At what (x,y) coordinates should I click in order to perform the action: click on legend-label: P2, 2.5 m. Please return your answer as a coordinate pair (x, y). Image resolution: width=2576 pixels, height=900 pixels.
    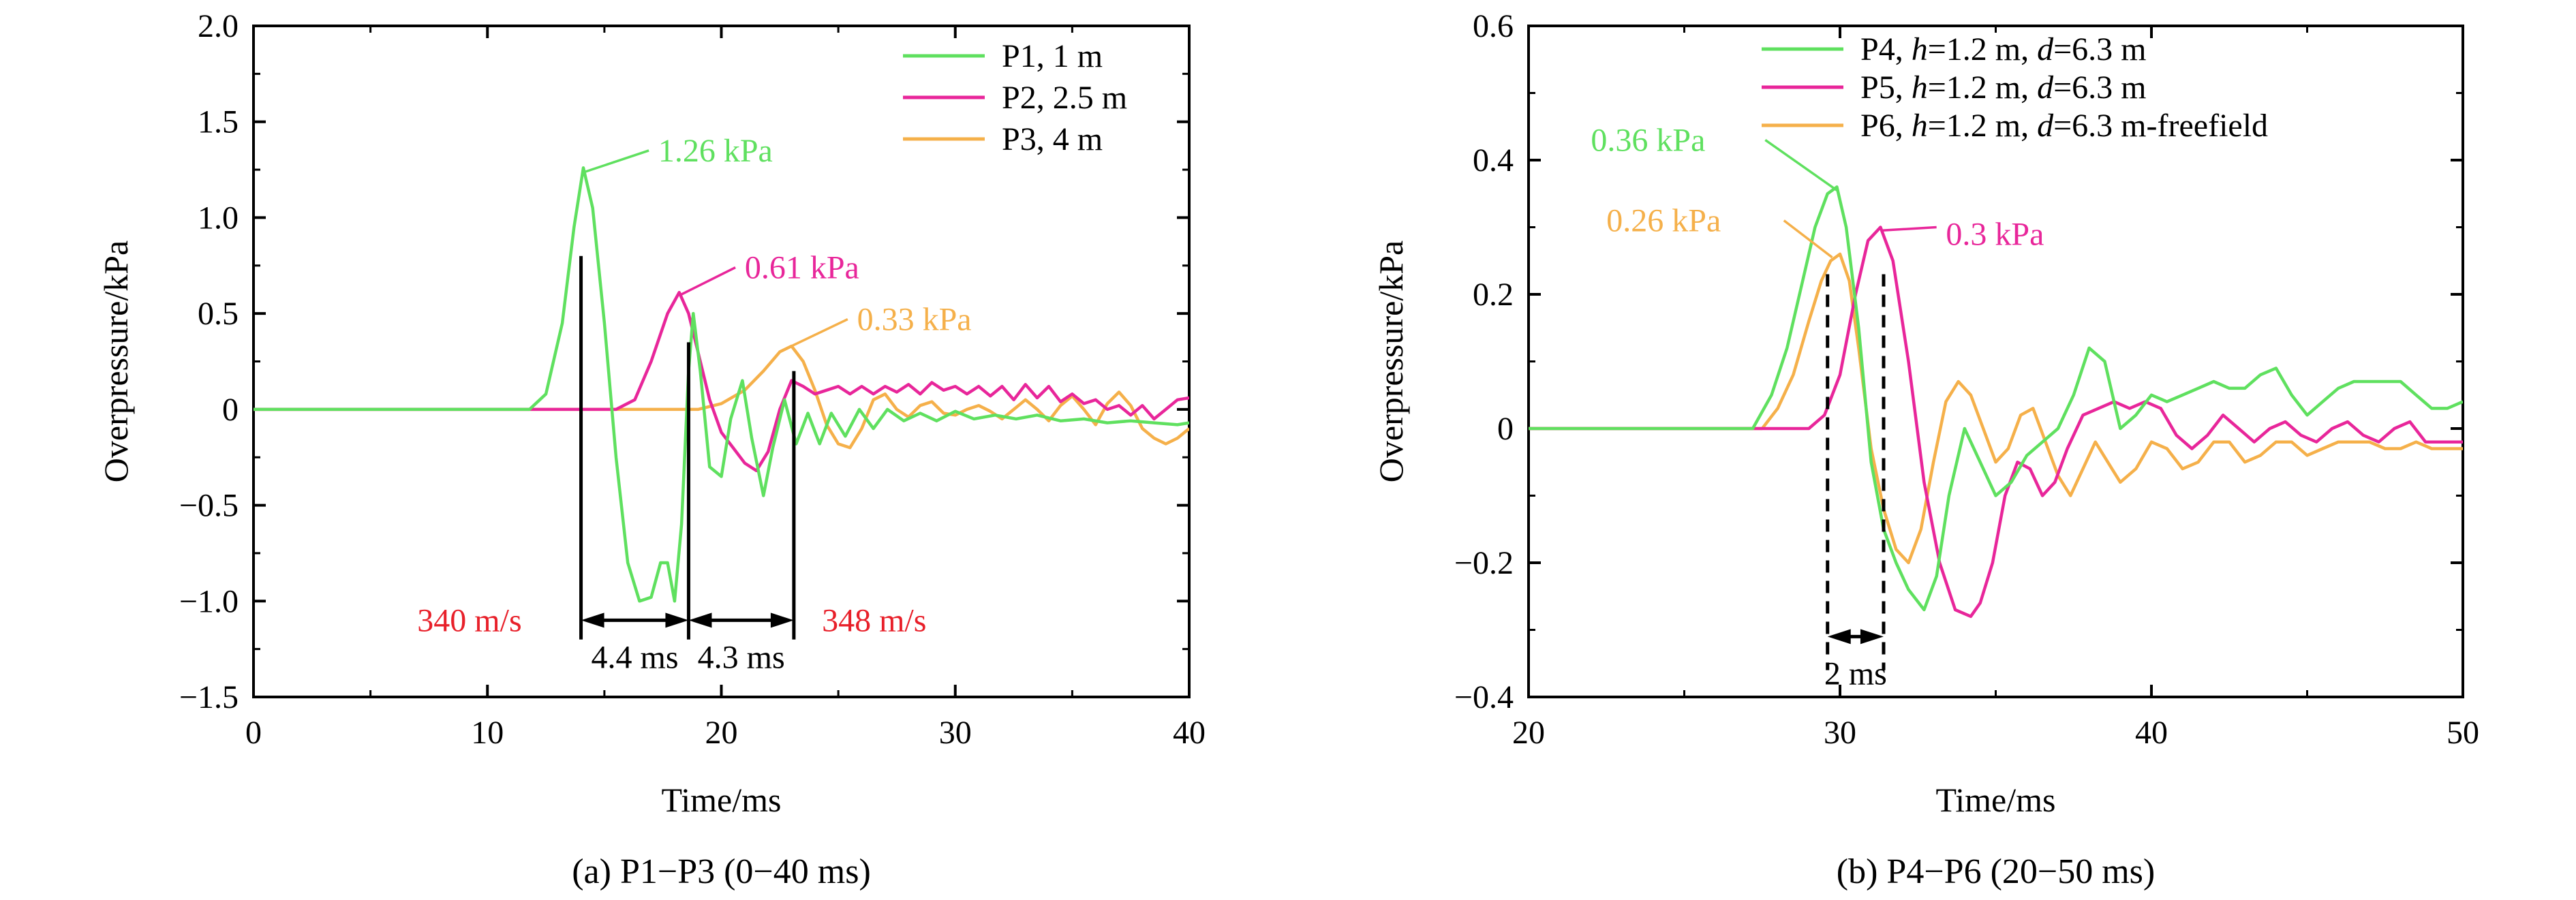
    Looking at the image, I should click on (1064, 98).